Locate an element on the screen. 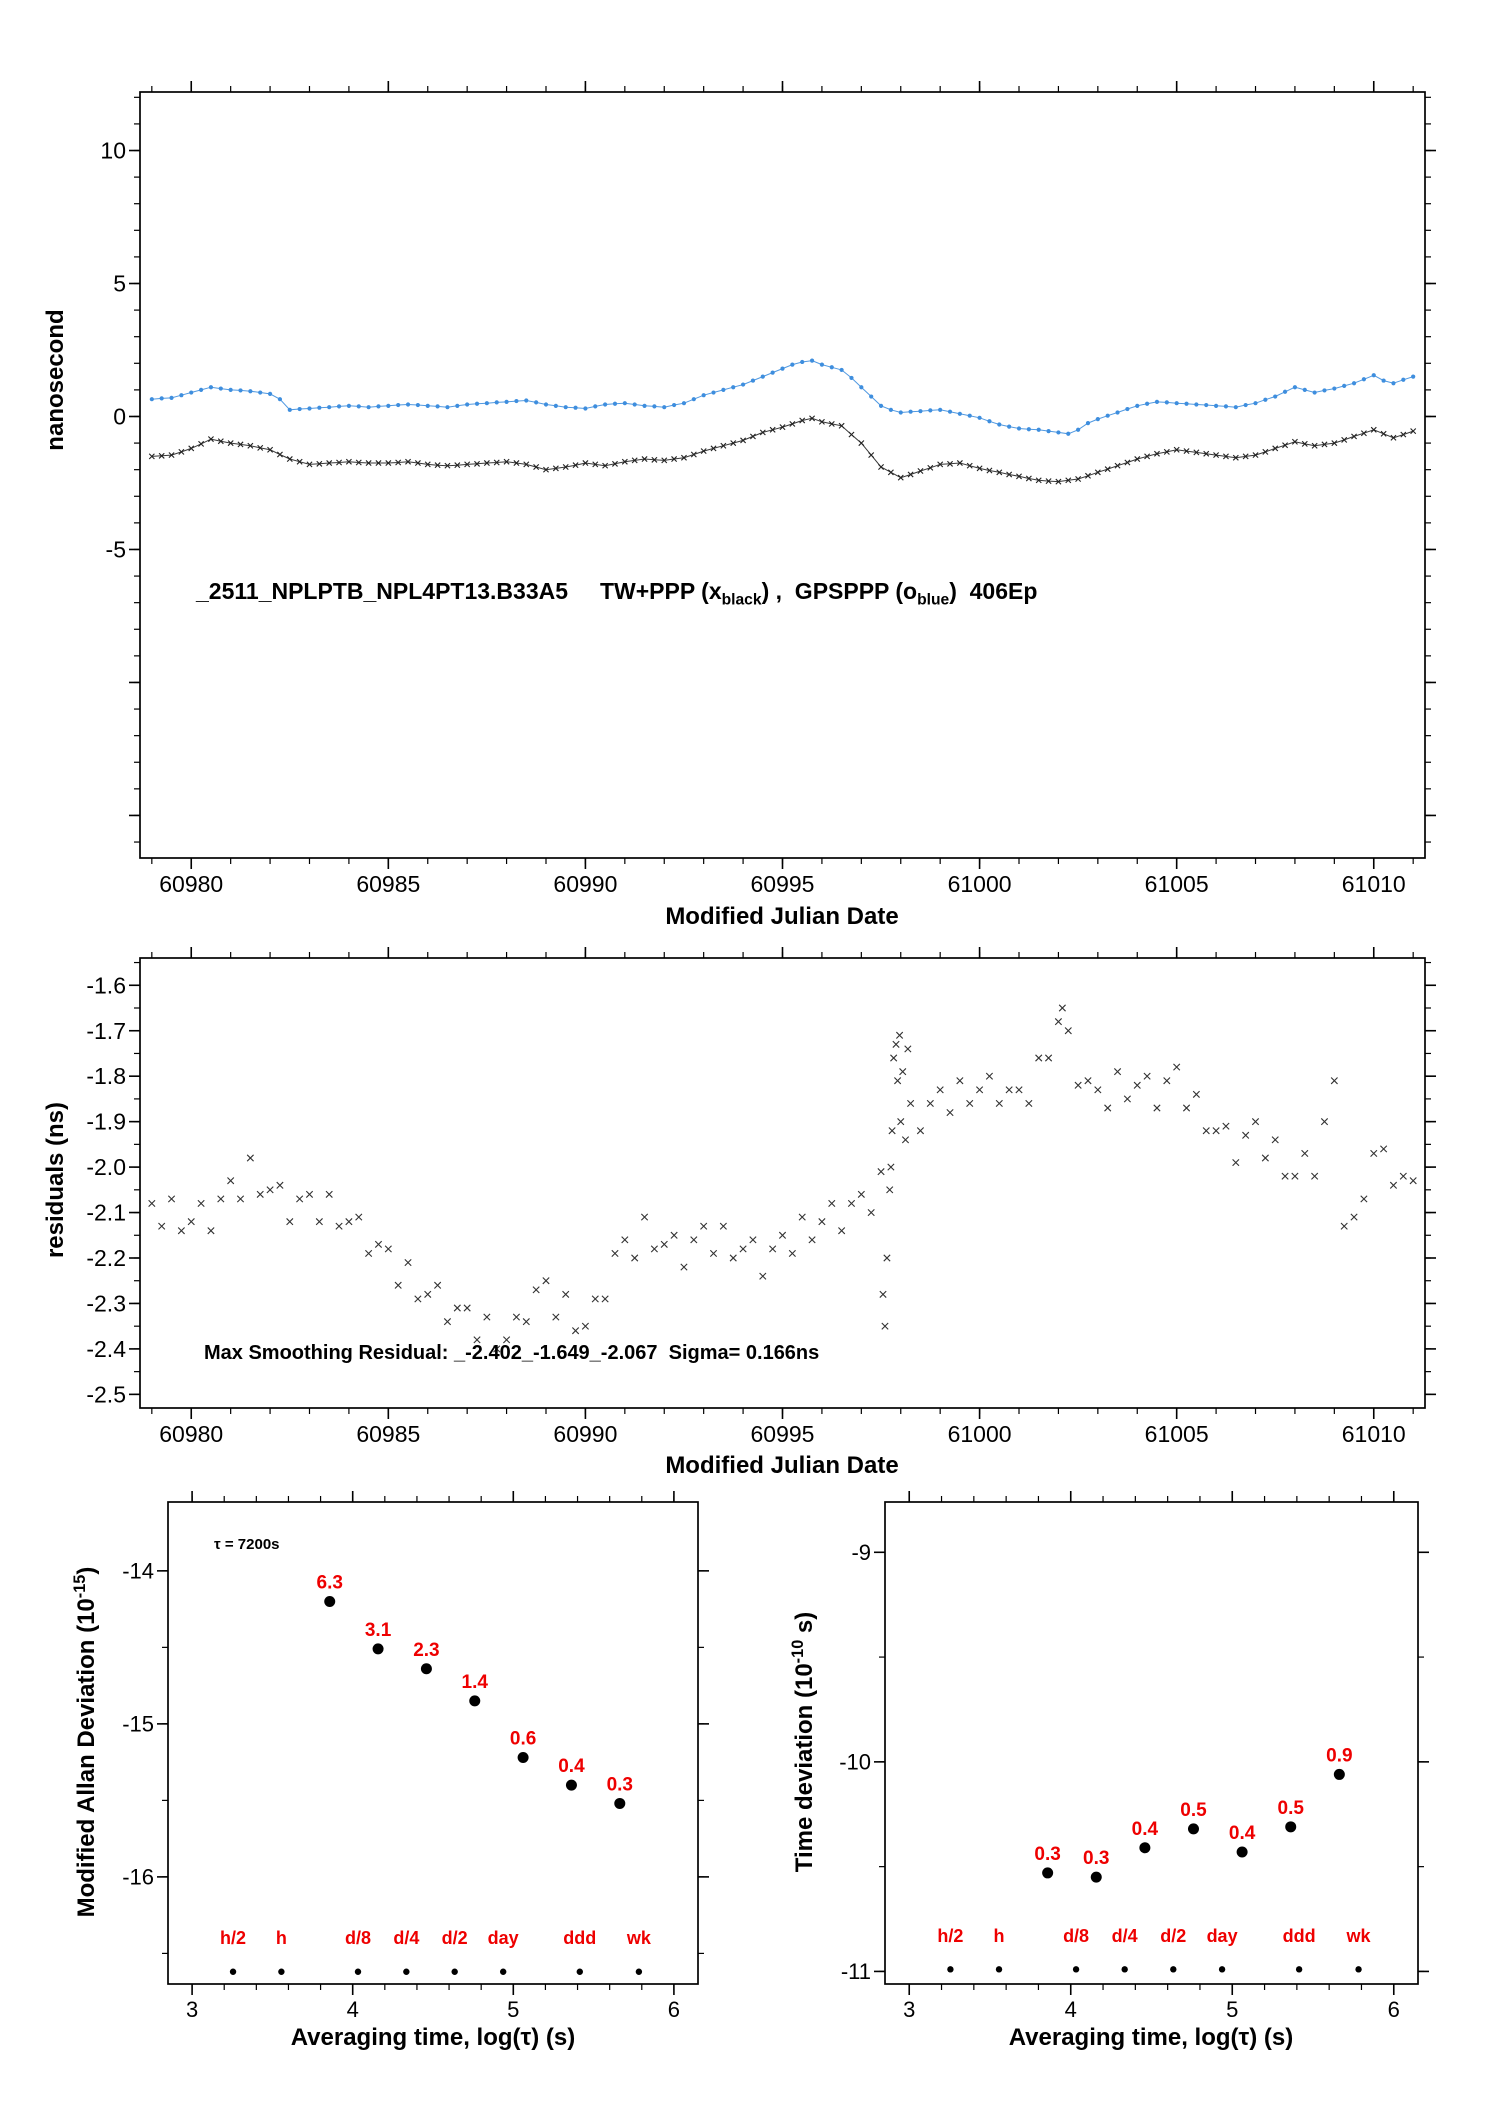 The height and width of the screenshot is (2105, 1488). ylabel-mdev-close: ) is located at coordinates (86, 1570).